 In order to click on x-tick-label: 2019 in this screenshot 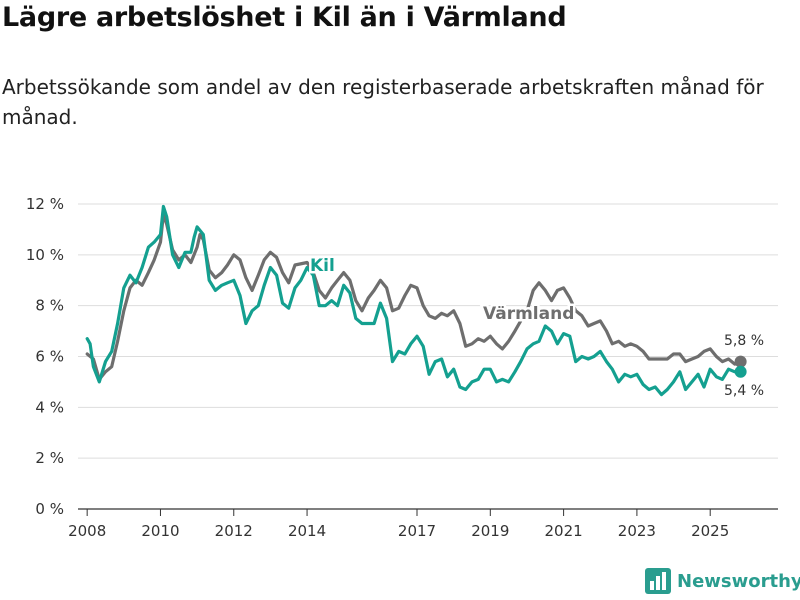, I will do `click(490, 531)`.